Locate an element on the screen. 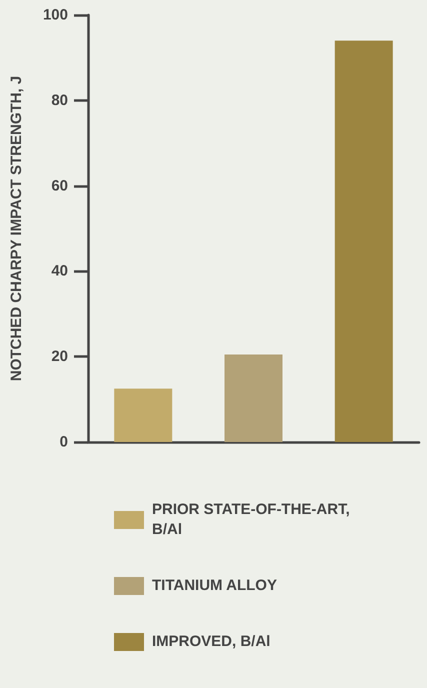 The width and height of the screenshot is (427, 688). y-tick-label: 40 is located at coordinates (59, 271).